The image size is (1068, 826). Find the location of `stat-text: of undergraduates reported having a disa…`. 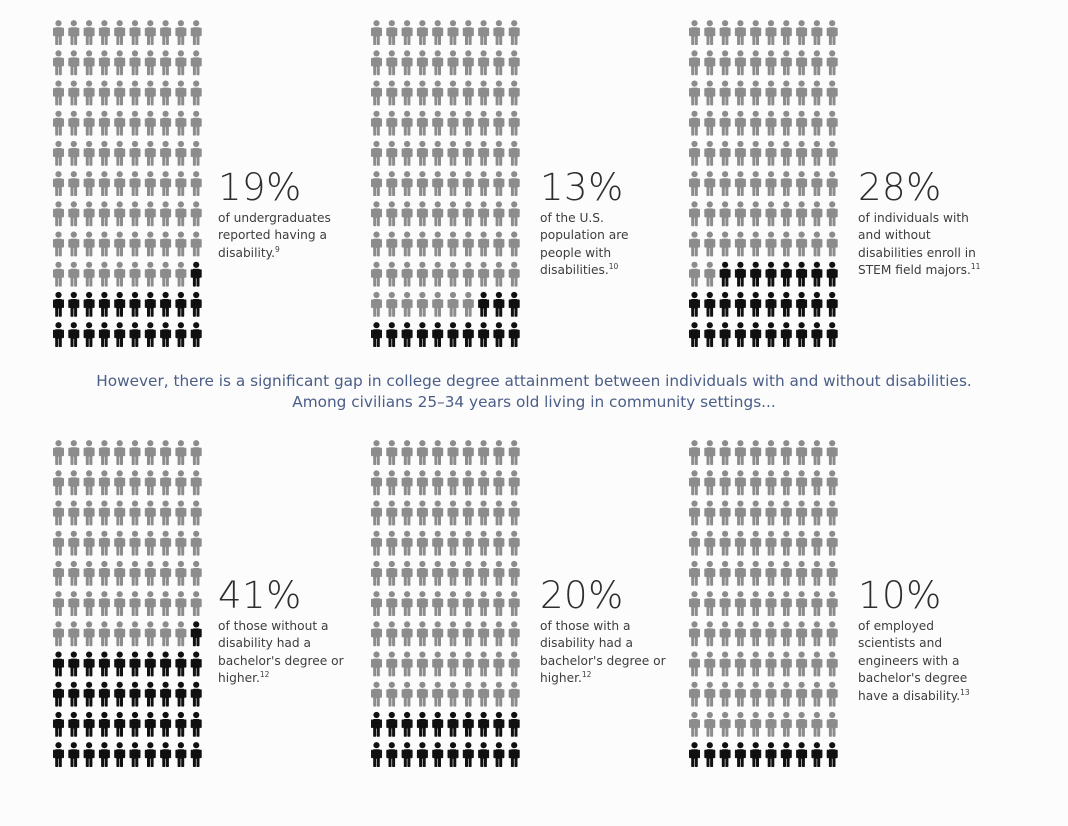

stat-text: of undergraduates reported having a disa… is located at coordinates (274, 235).